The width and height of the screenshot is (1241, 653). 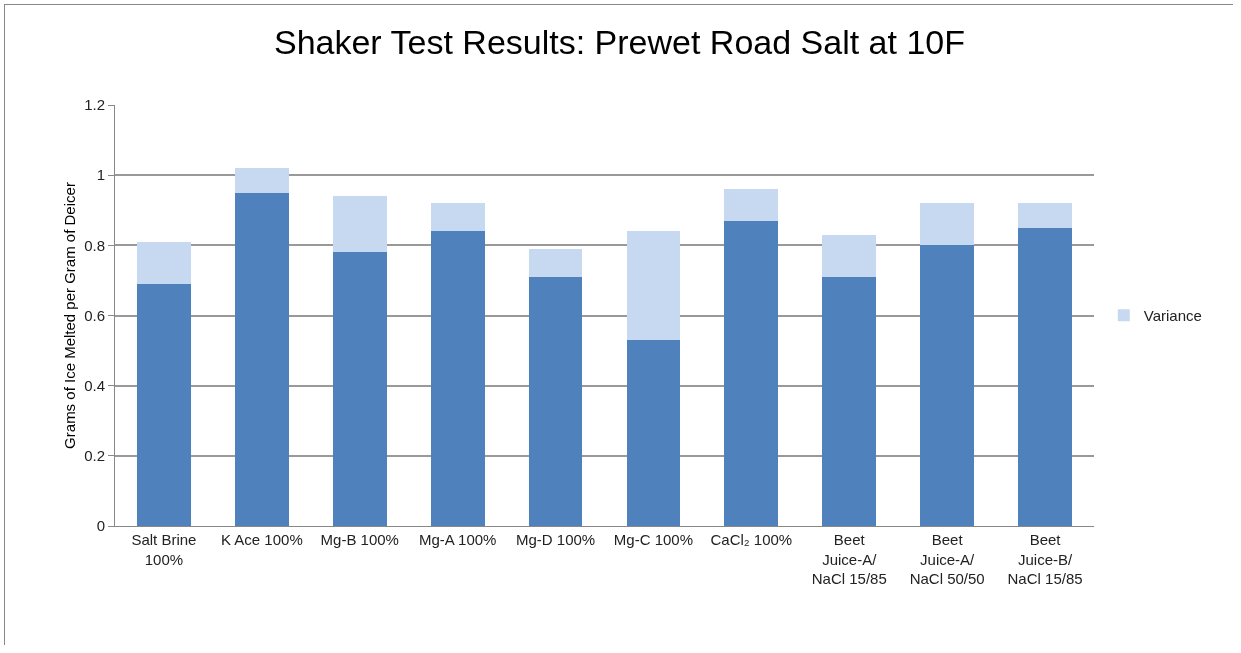 I want to click on y-tick-label: 1.2, so click(x=94, y=105).